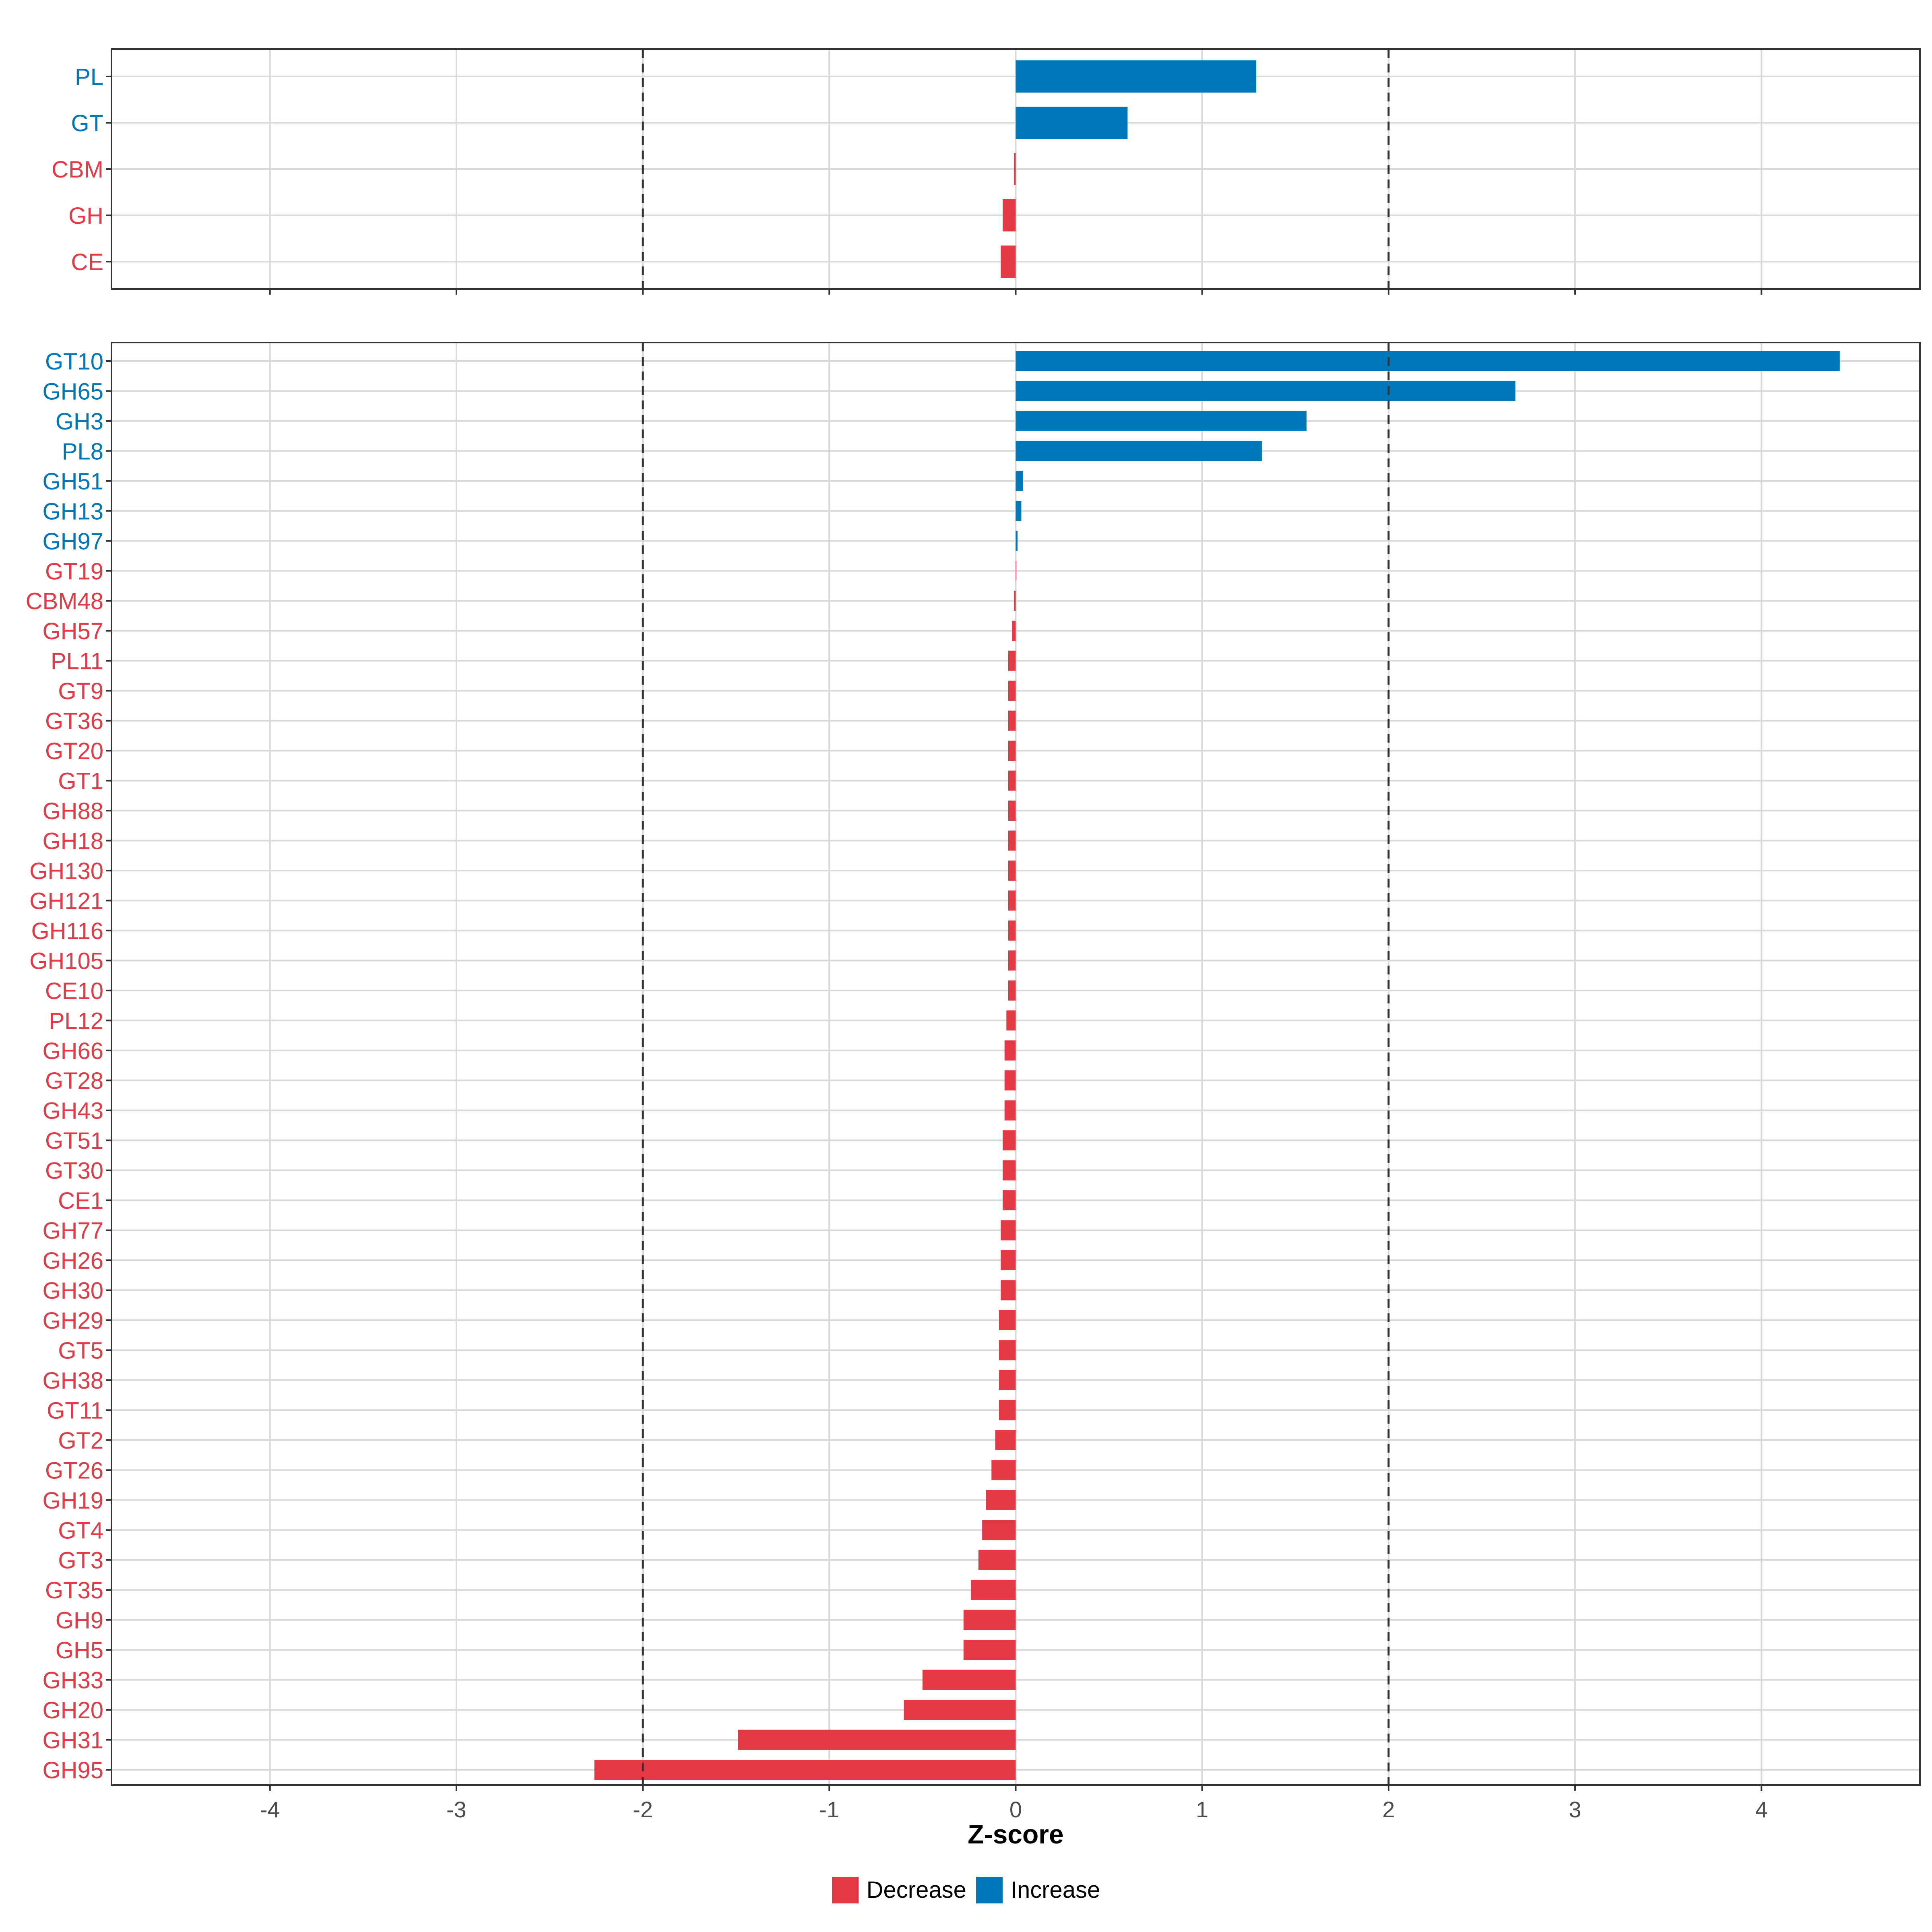 Image resolution: width=1932 pixels, height=1932 pixels. Describe the element at coordinates (72, 1501) in the screenshot. I see `category-label-GH19: GH19` at that location.